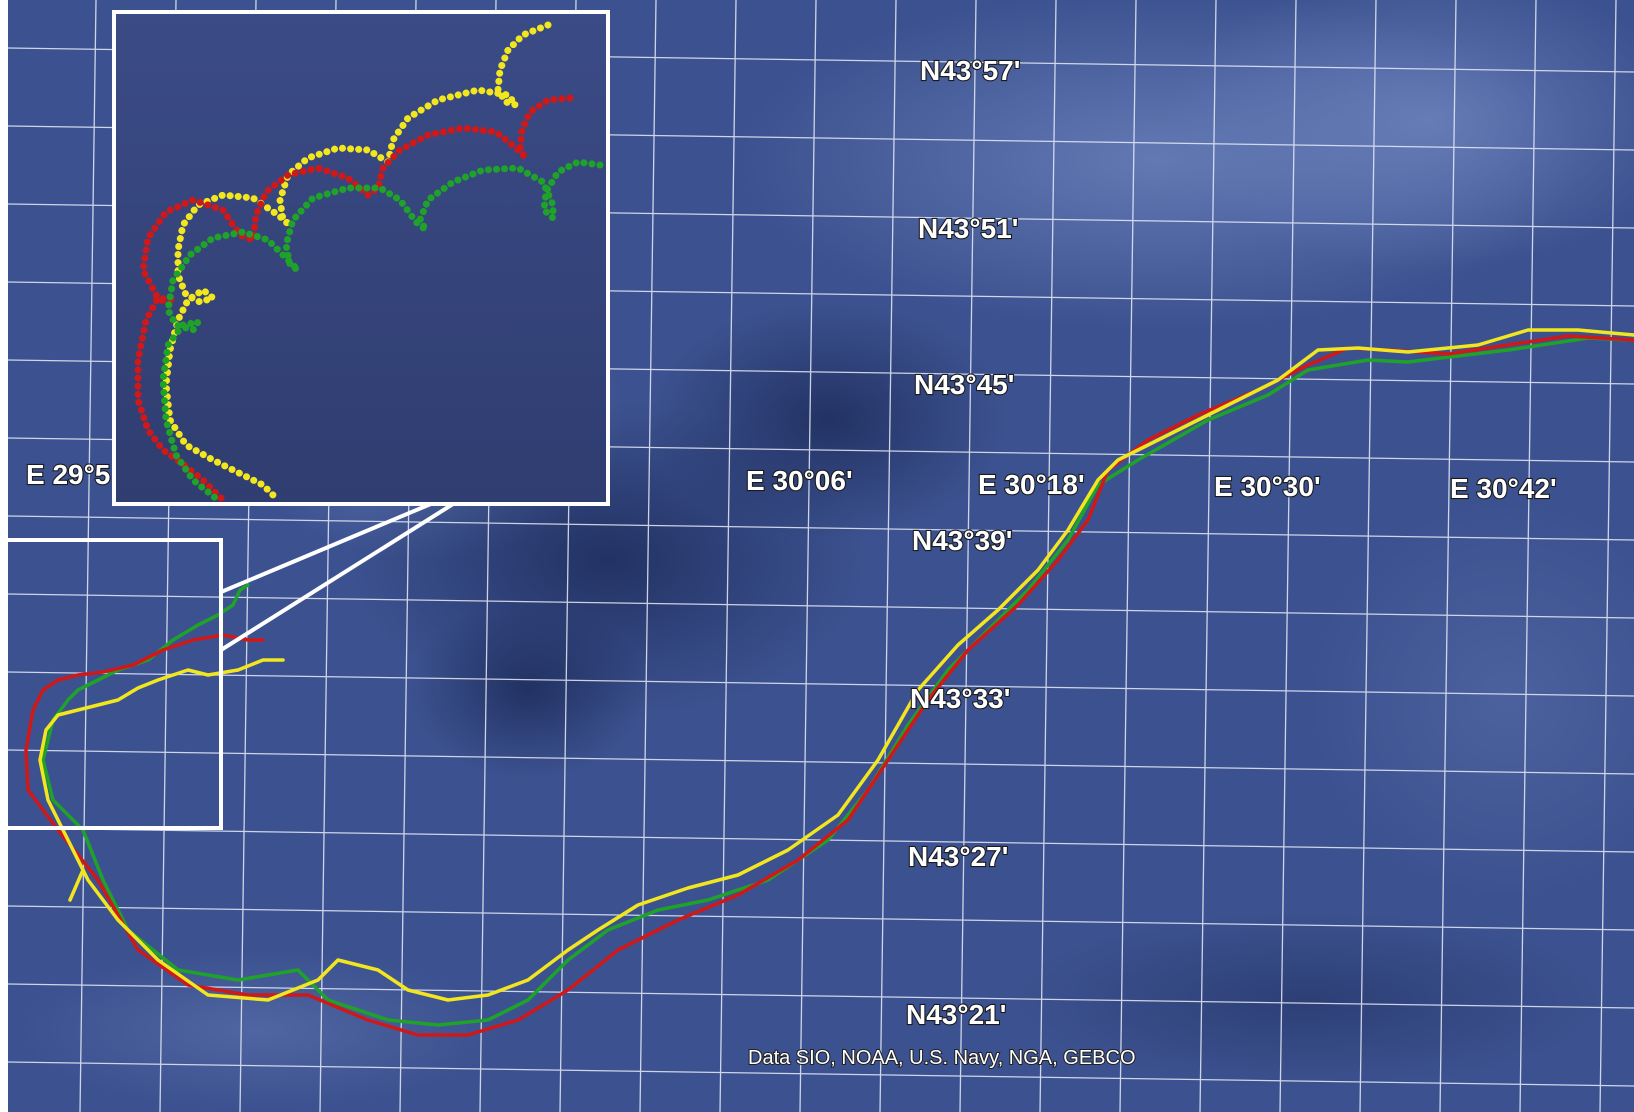 This screenshot has width=1634, height=1112. I want to click on lat-label-7: N43°21', so click(956, 1014).